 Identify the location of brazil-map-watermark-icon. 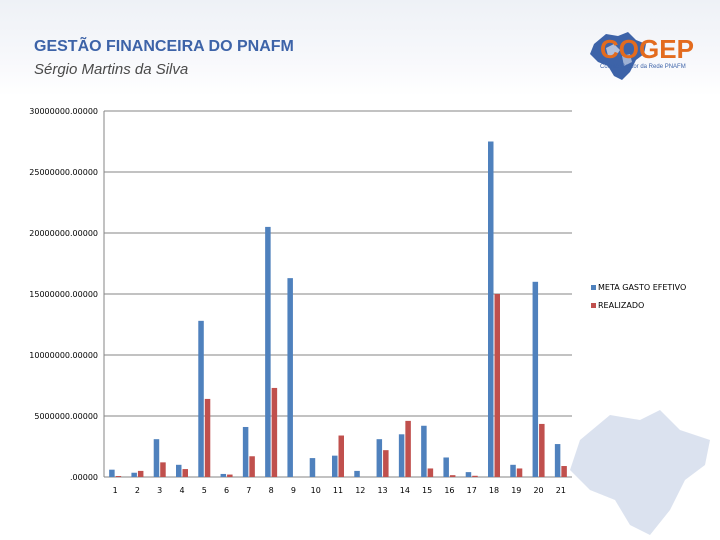
(640, 472).